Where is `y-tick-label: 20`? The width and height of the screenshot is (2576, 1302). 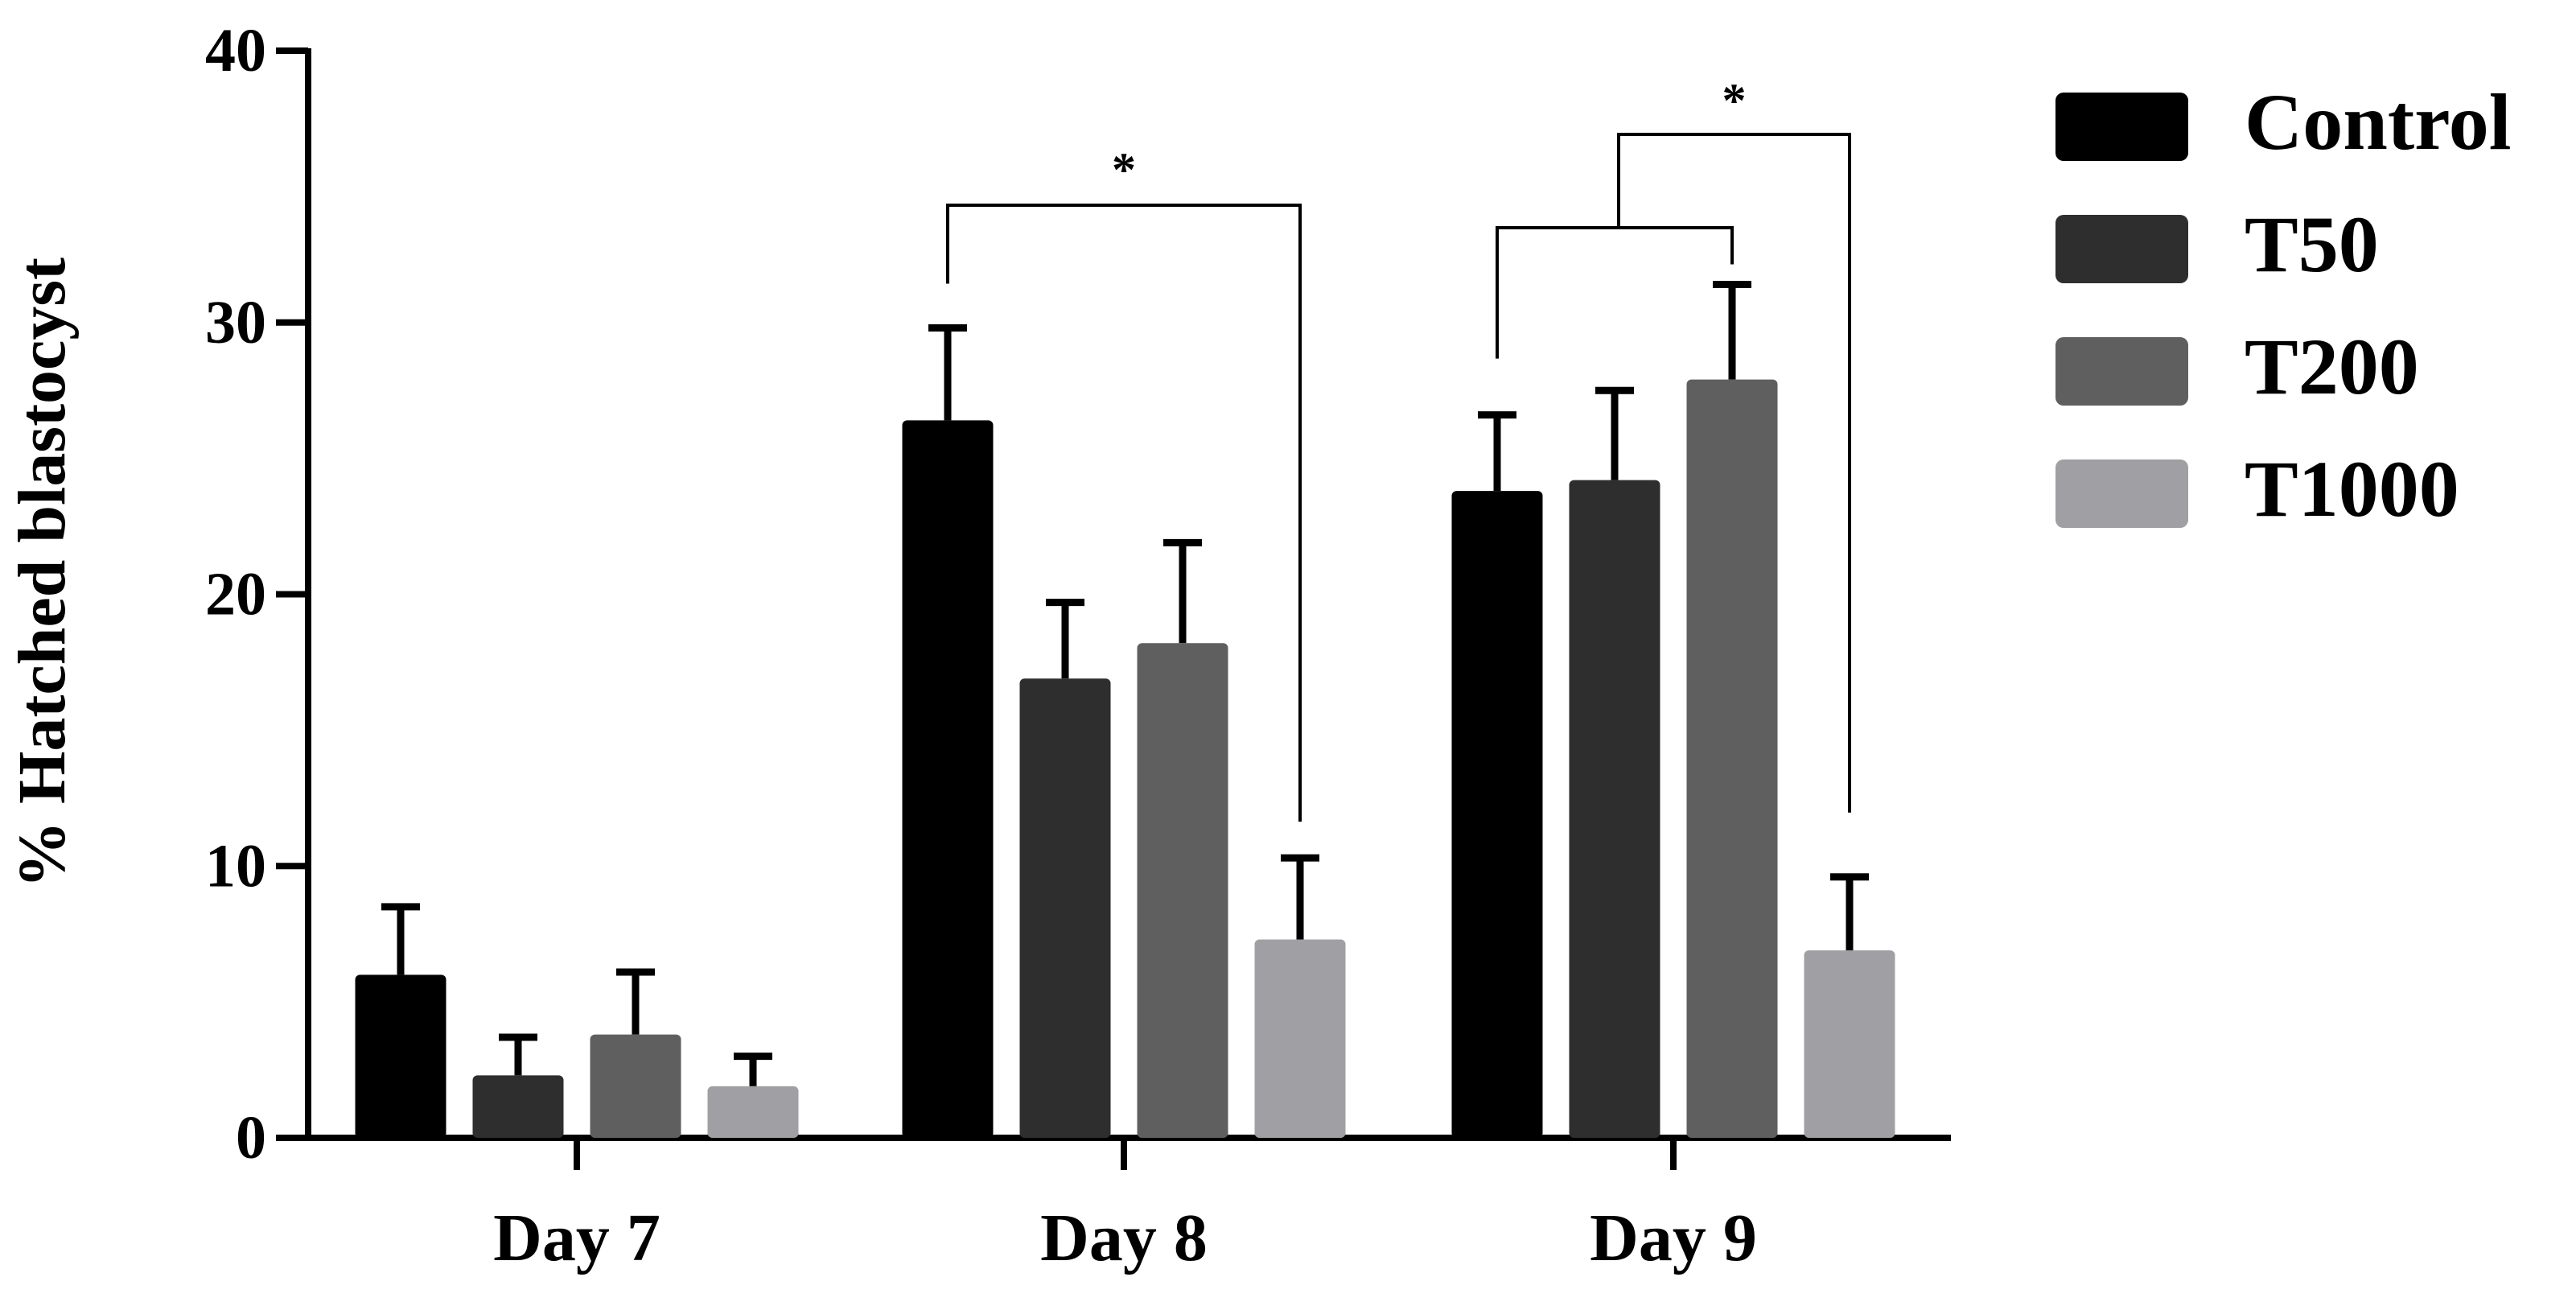 y-tick-label: 20 is located at coordinates (235, 594).